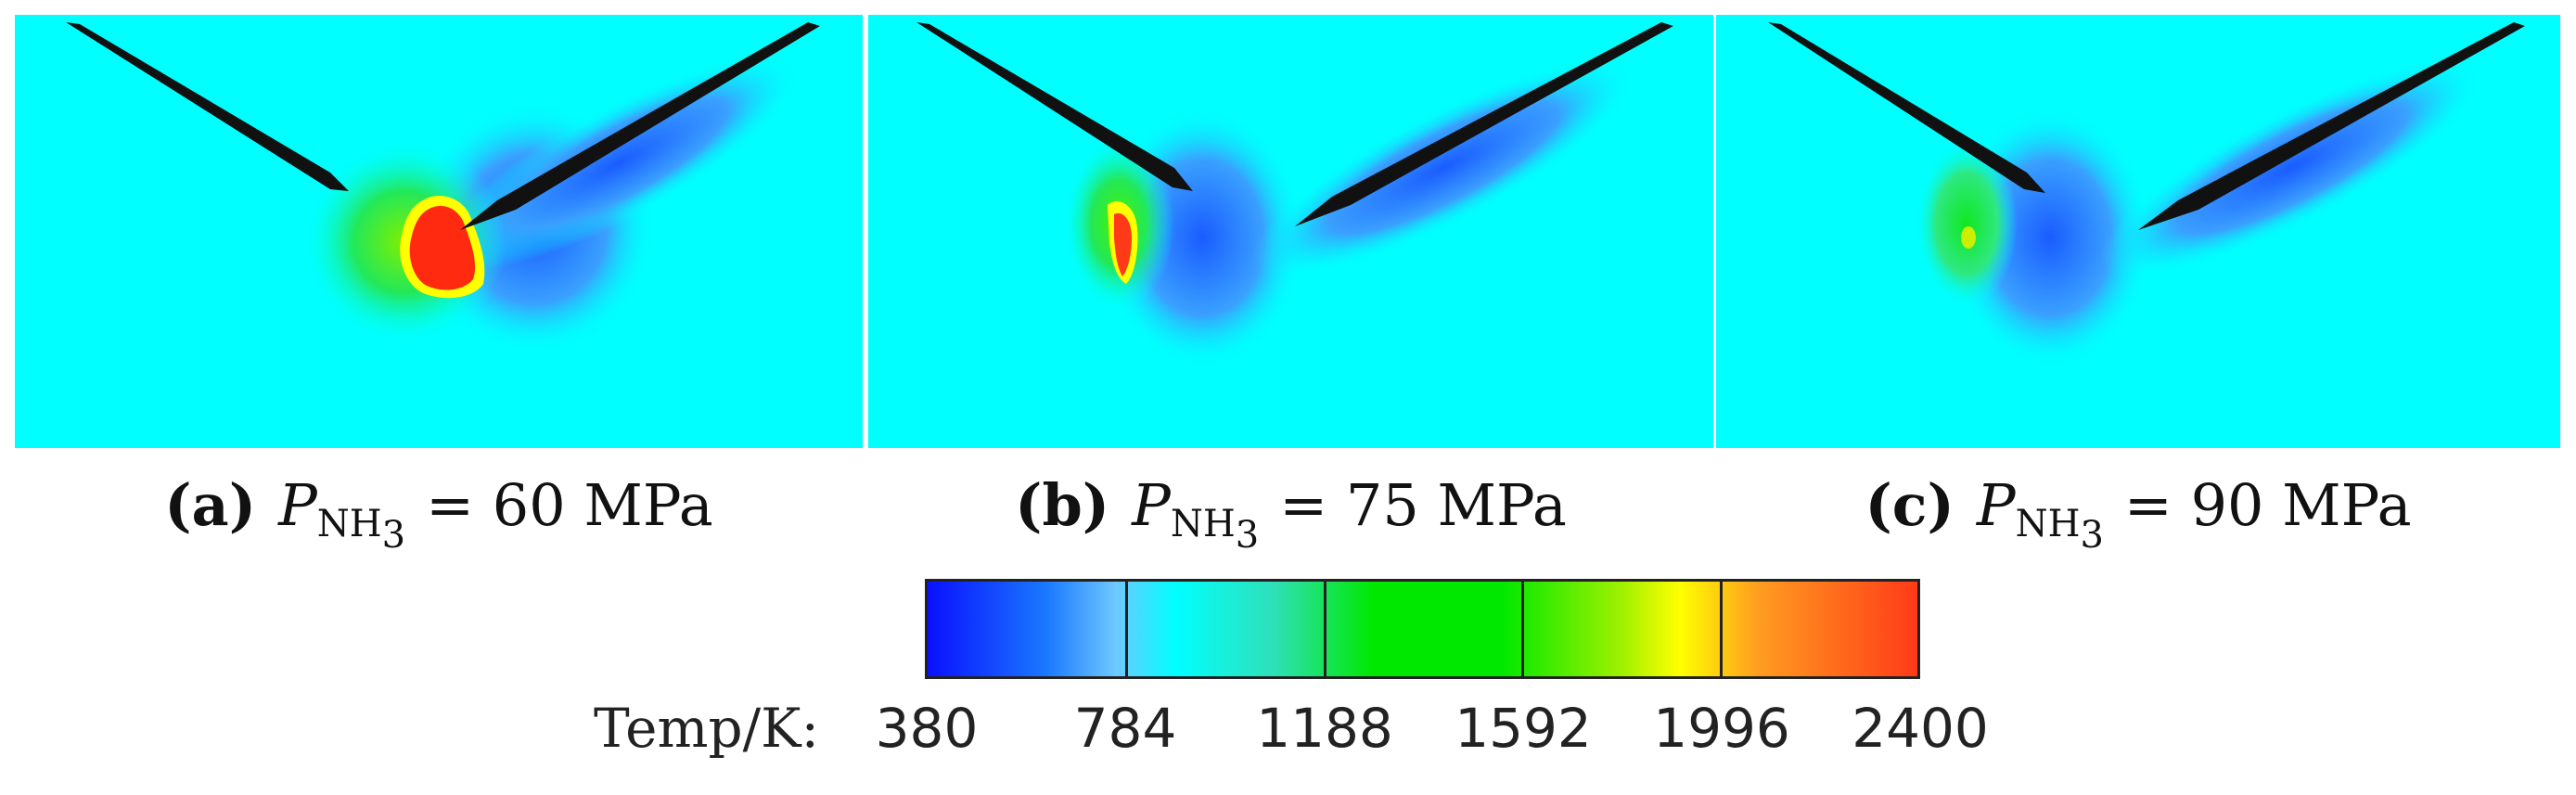  I want to click on colorbar-title: Temp/K:, so click(707, 728).